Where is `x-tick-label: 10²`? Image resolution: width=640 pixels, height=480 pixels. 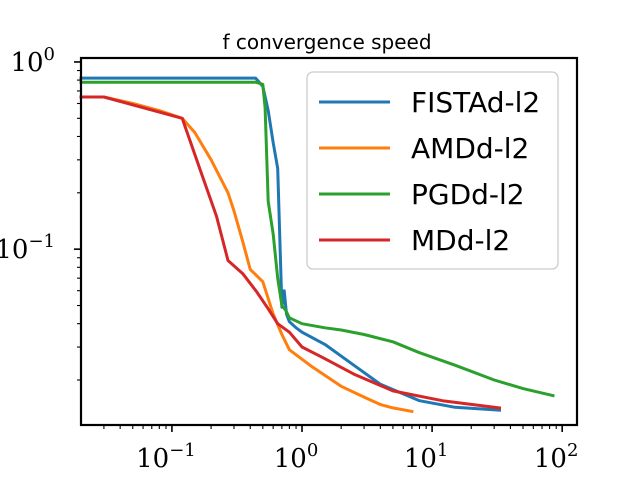
x-tick-label: 10² is located at coordinates (556, 457).